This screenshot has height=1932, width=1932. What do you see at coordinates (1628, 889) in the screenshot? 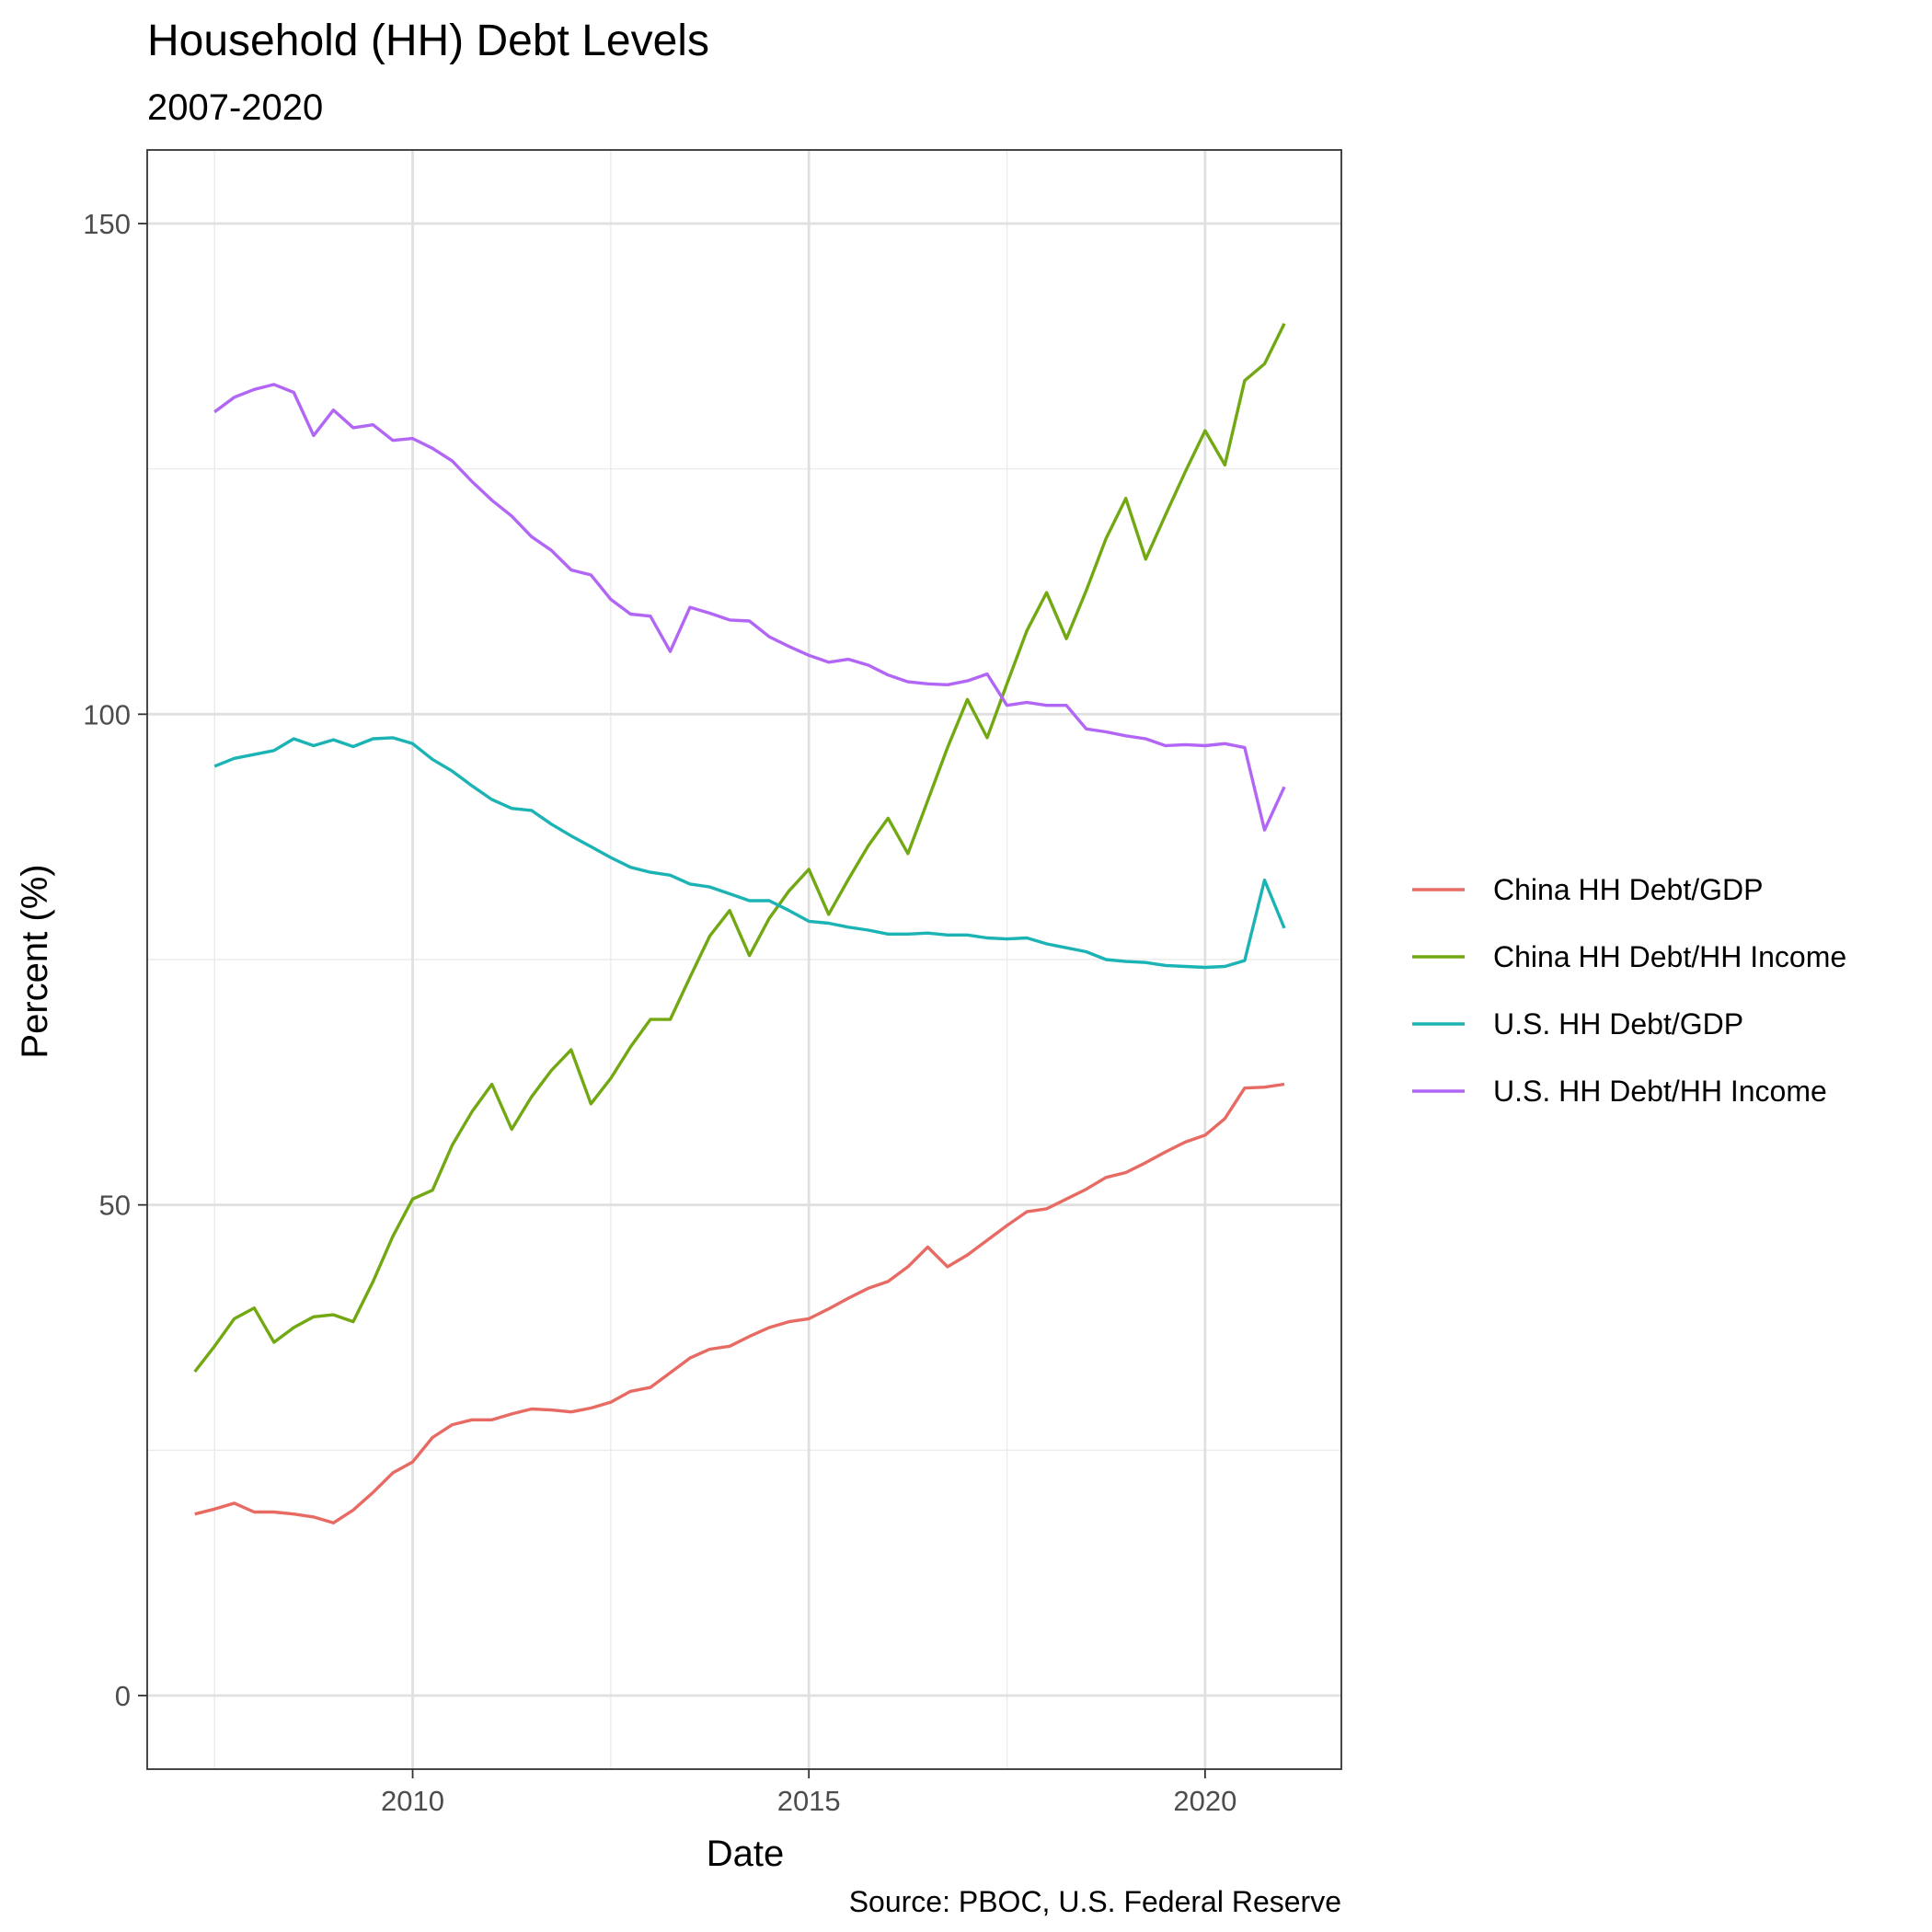
I see `legend-label: China HH Debt/GDP` at bounding box center [1628, 889].